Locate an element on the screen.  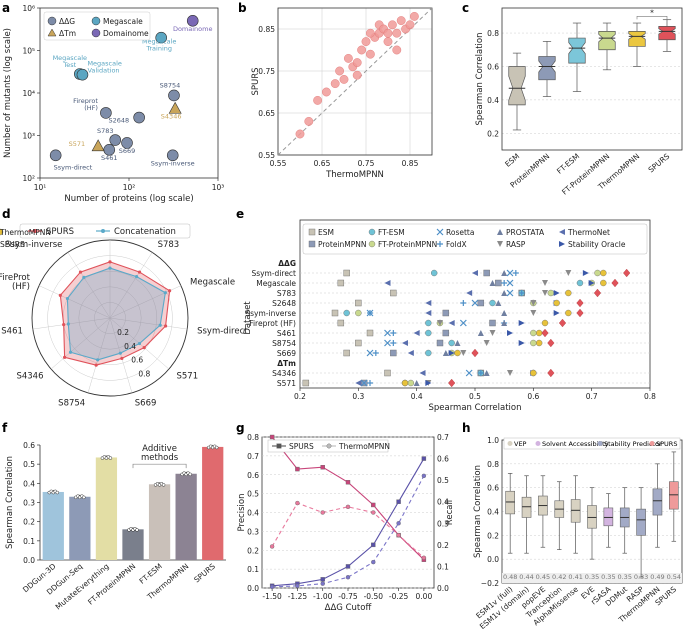
panel-letter-g: g is located at coordinates (240, 428).